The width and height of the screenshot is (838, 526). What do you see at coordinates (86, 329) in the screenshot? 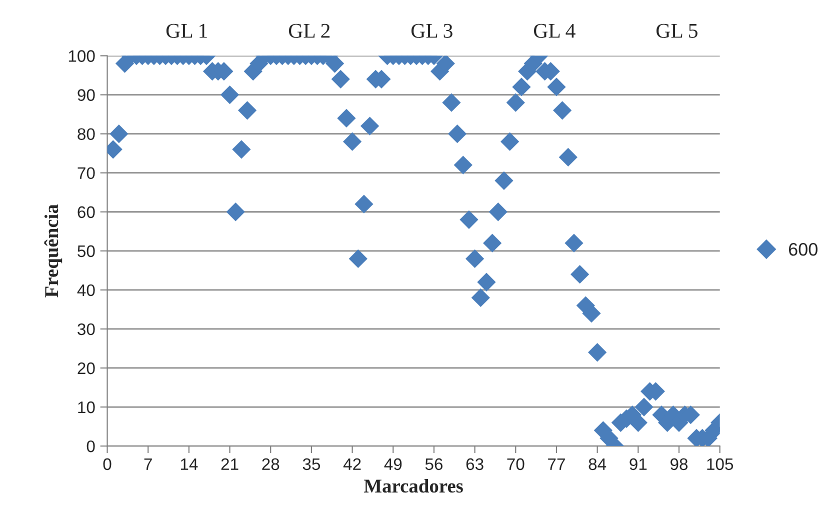
I see `y-tick-label: 30` at bounding box center [86, 329].